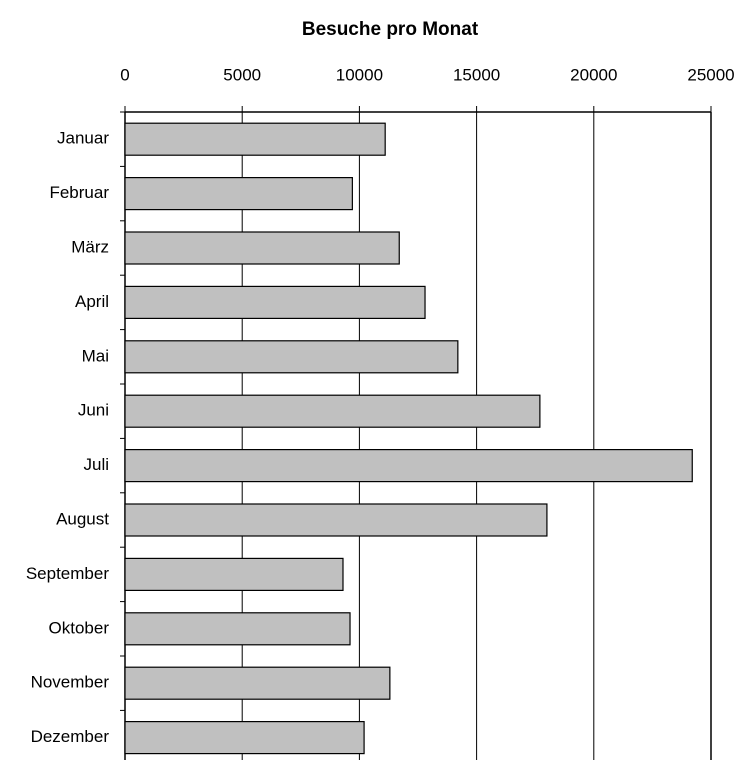 The height and width of the screenshot is (760, 742). Describe the element at coordinates (82, 518) in the screenshot. I see `y-tick-label: August` at that location.